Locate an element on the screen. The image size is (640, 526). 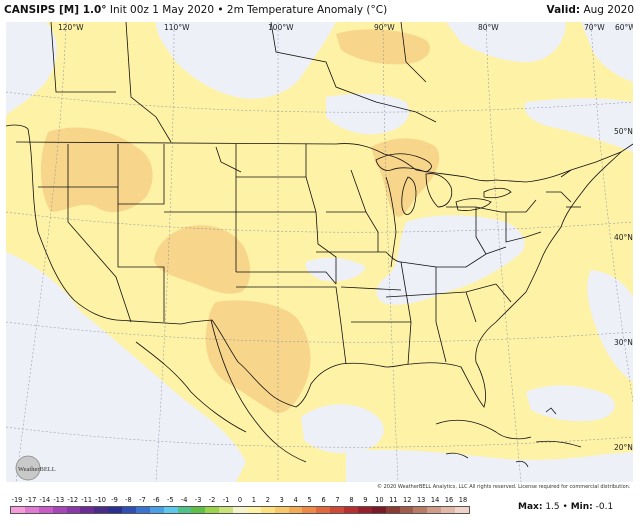
max-min-stats: Max: 1.5 • Min: -0.1 is located at coordinates (565, 507).